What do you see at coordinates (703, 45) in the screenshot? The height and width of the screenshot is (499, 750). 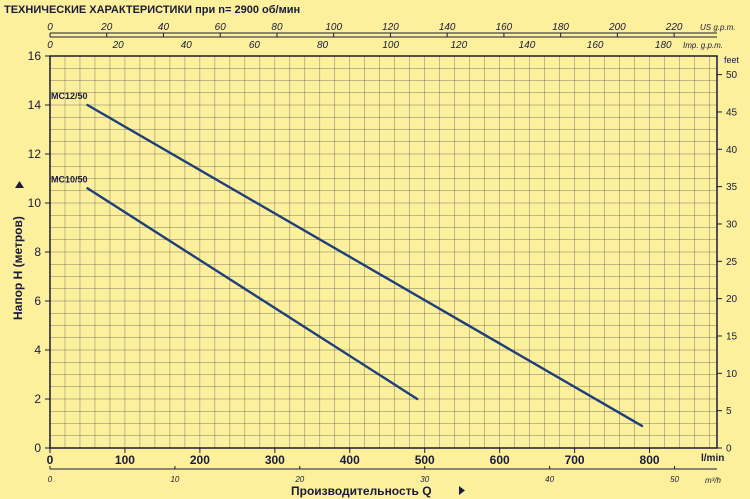 I see `top-axis-imp-unit: Imp. g.p.m.` at bounding box center [703, 45].